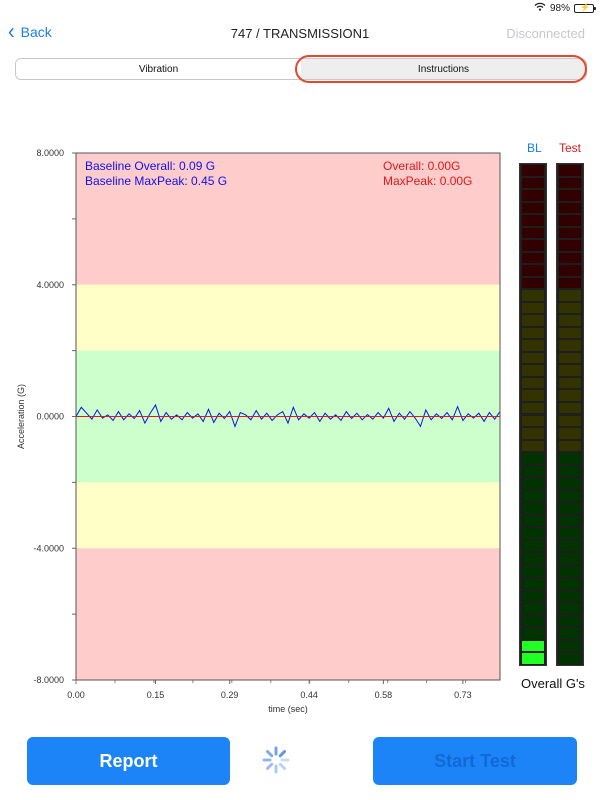  Describe the element at coordinates (50, 417) in the screenshot. I see `y-tick-label: 0.0000` at that location.